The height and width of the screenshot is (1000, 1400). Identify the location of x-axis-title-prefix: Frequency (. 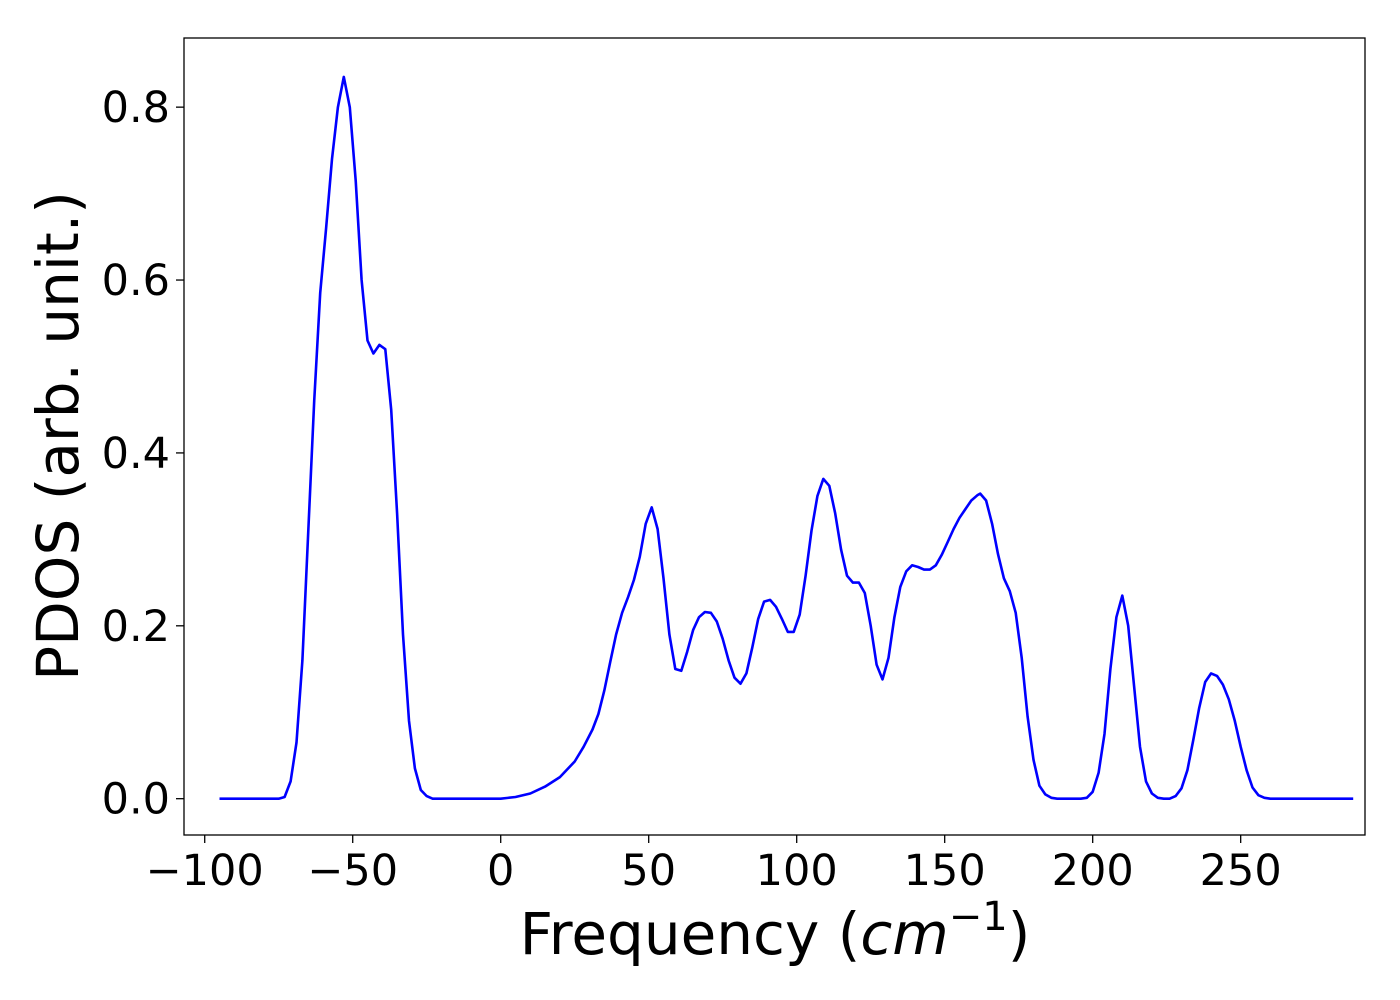
(690, 934).